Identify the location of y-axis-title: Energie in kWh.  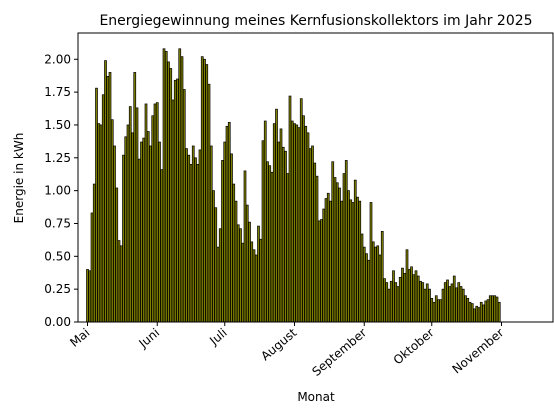
(19, 178).